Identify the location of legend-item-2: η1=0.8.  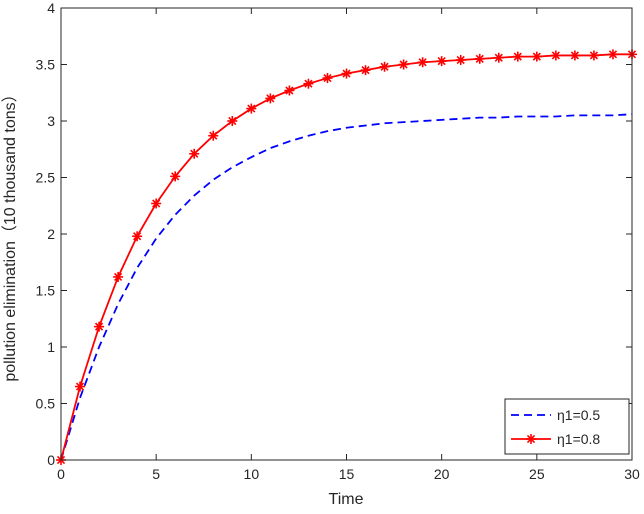
(555, 439).